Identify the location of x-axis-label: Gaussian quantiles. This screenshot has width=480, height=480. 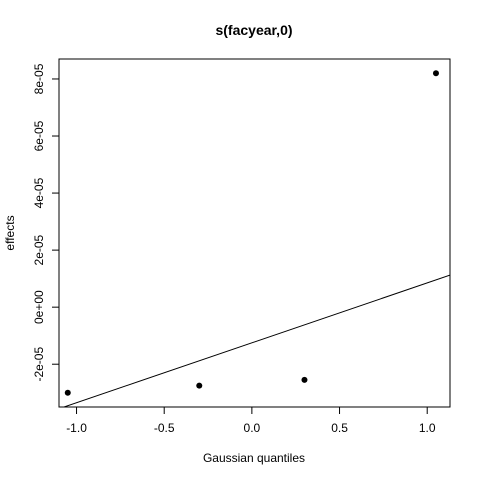
(254, 458).